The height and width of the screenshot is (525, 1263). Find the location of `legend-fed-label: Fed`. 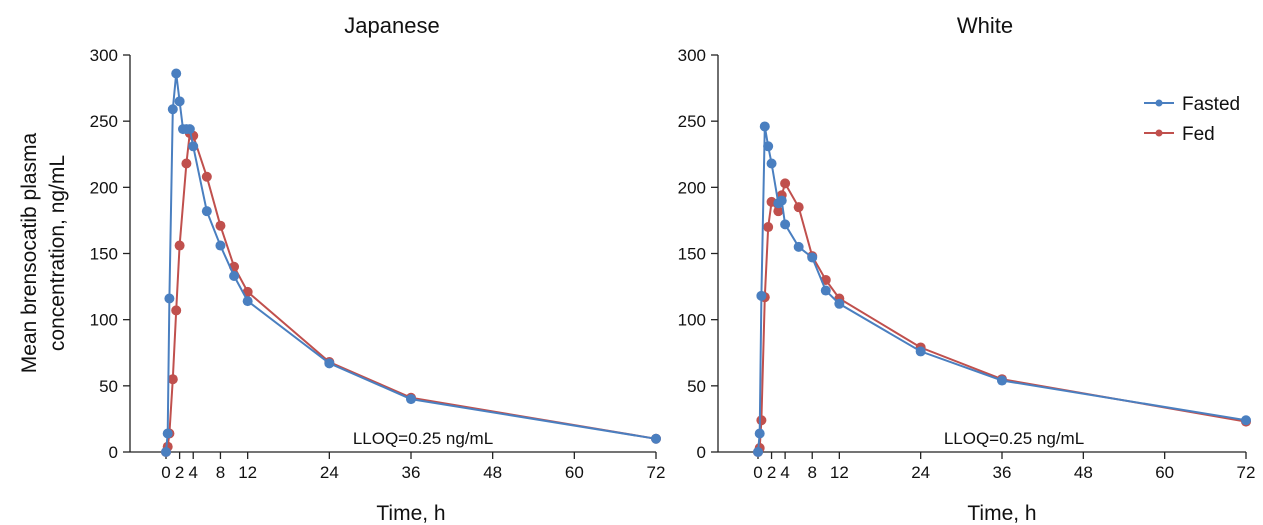

legend-fed-label: Fed is located at coordinates (1198, 134).